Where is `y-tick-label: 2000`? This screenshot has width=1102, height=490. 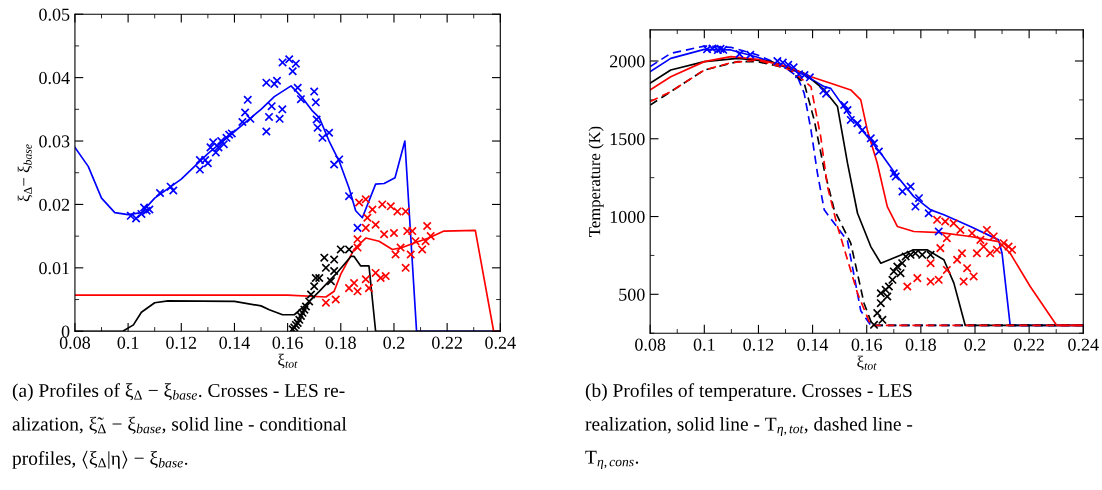
y-tick-label: 2000 is located at coordinates (627, 61).